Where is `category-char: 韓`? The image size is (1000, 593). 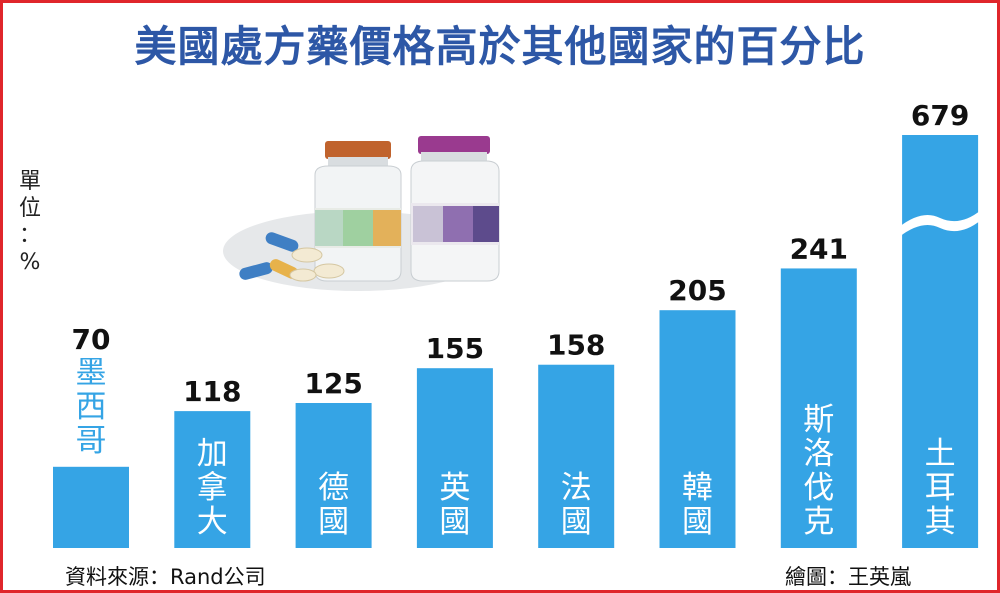 category-char: 韓 is located at coordinates (697, 488).